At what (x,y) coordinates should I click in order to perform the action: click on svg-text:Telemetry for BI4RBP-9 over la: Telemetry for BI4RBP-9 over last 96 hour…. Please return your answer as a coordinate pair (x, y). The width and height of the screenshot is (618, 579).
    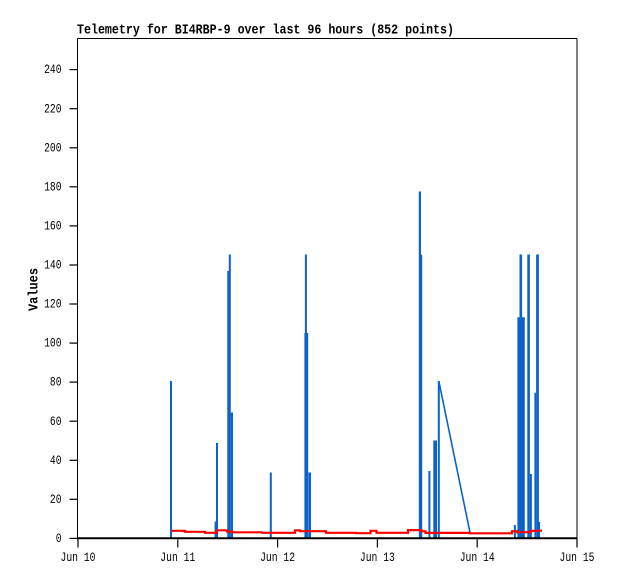
    Looking at the image, I should click on (265, 31).